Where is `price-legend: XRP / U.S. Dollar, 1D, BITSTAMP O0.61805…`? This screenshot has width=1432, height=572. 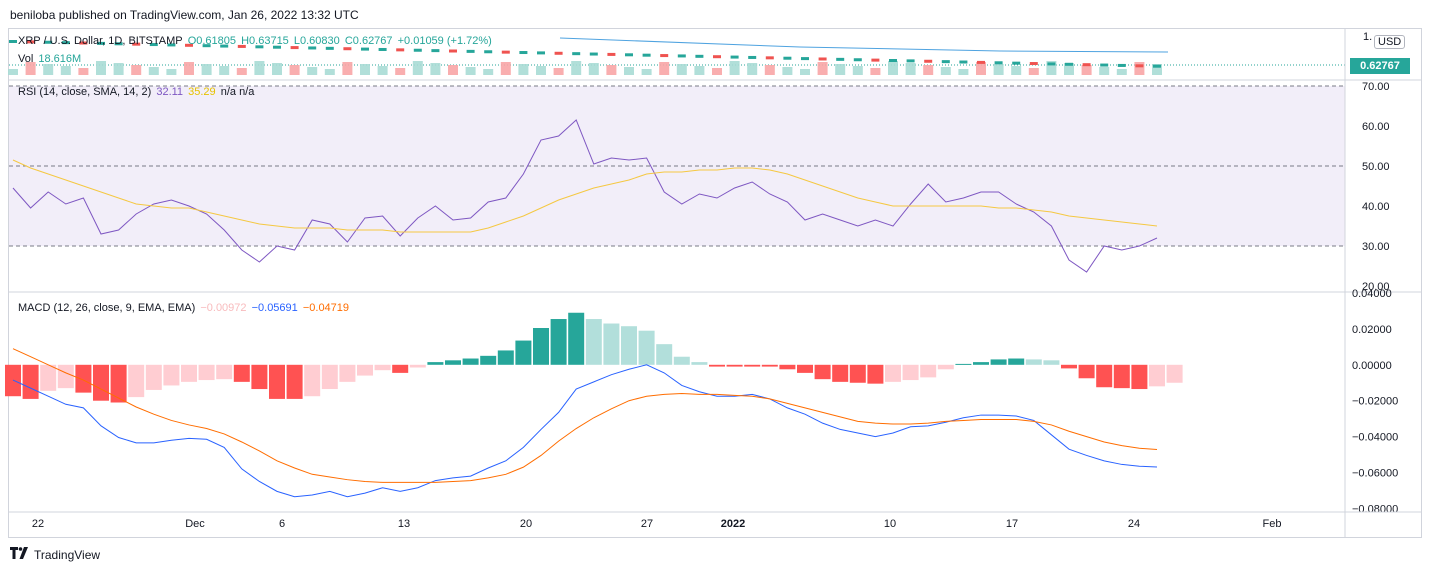 price-legend: XRP / U.S. Dollar, 1D, BITSTAMP O0.61805… is located at coordinates (256, 41).